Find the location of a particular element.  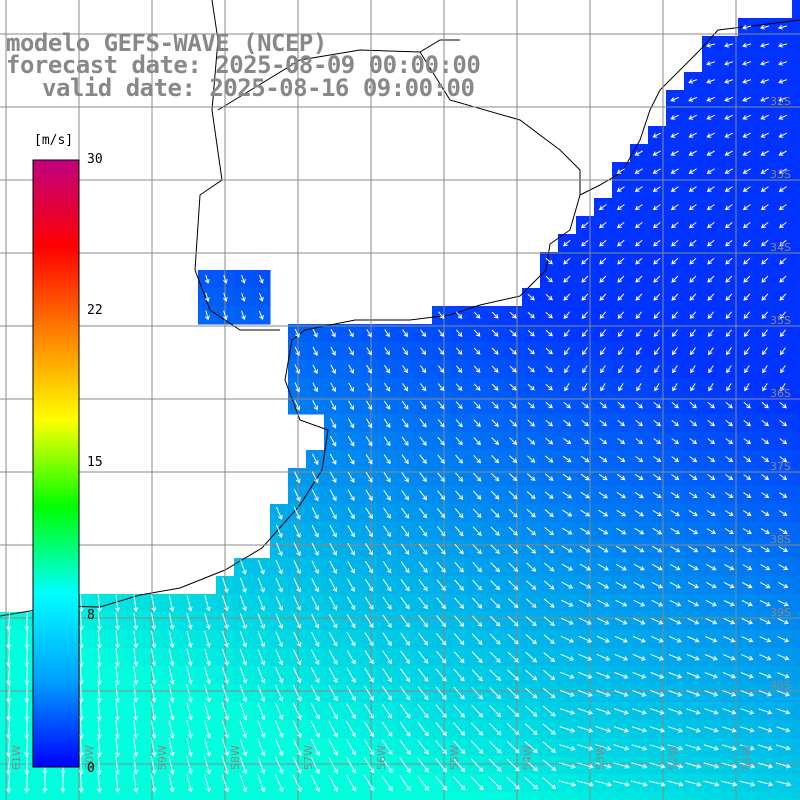

colorbar-tick: 0 is located at coordinates (91, 768).